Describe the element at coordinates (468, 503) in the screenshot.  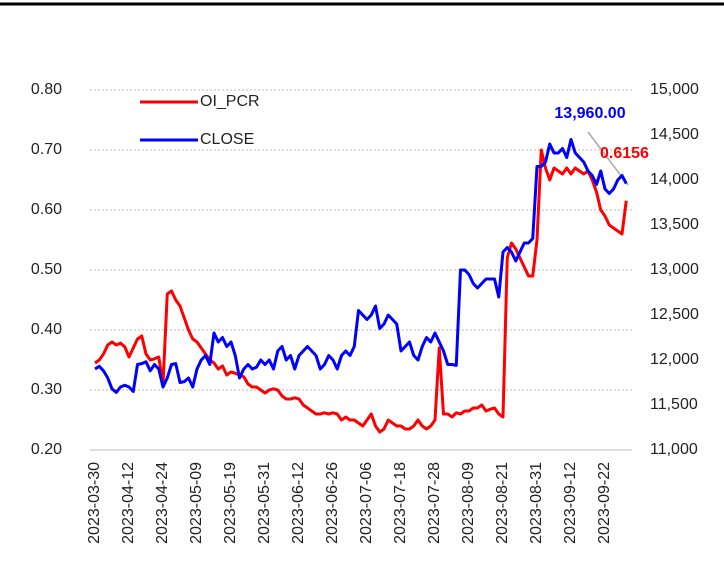
I see `x-tick-label: 2023-08-09` at that location.